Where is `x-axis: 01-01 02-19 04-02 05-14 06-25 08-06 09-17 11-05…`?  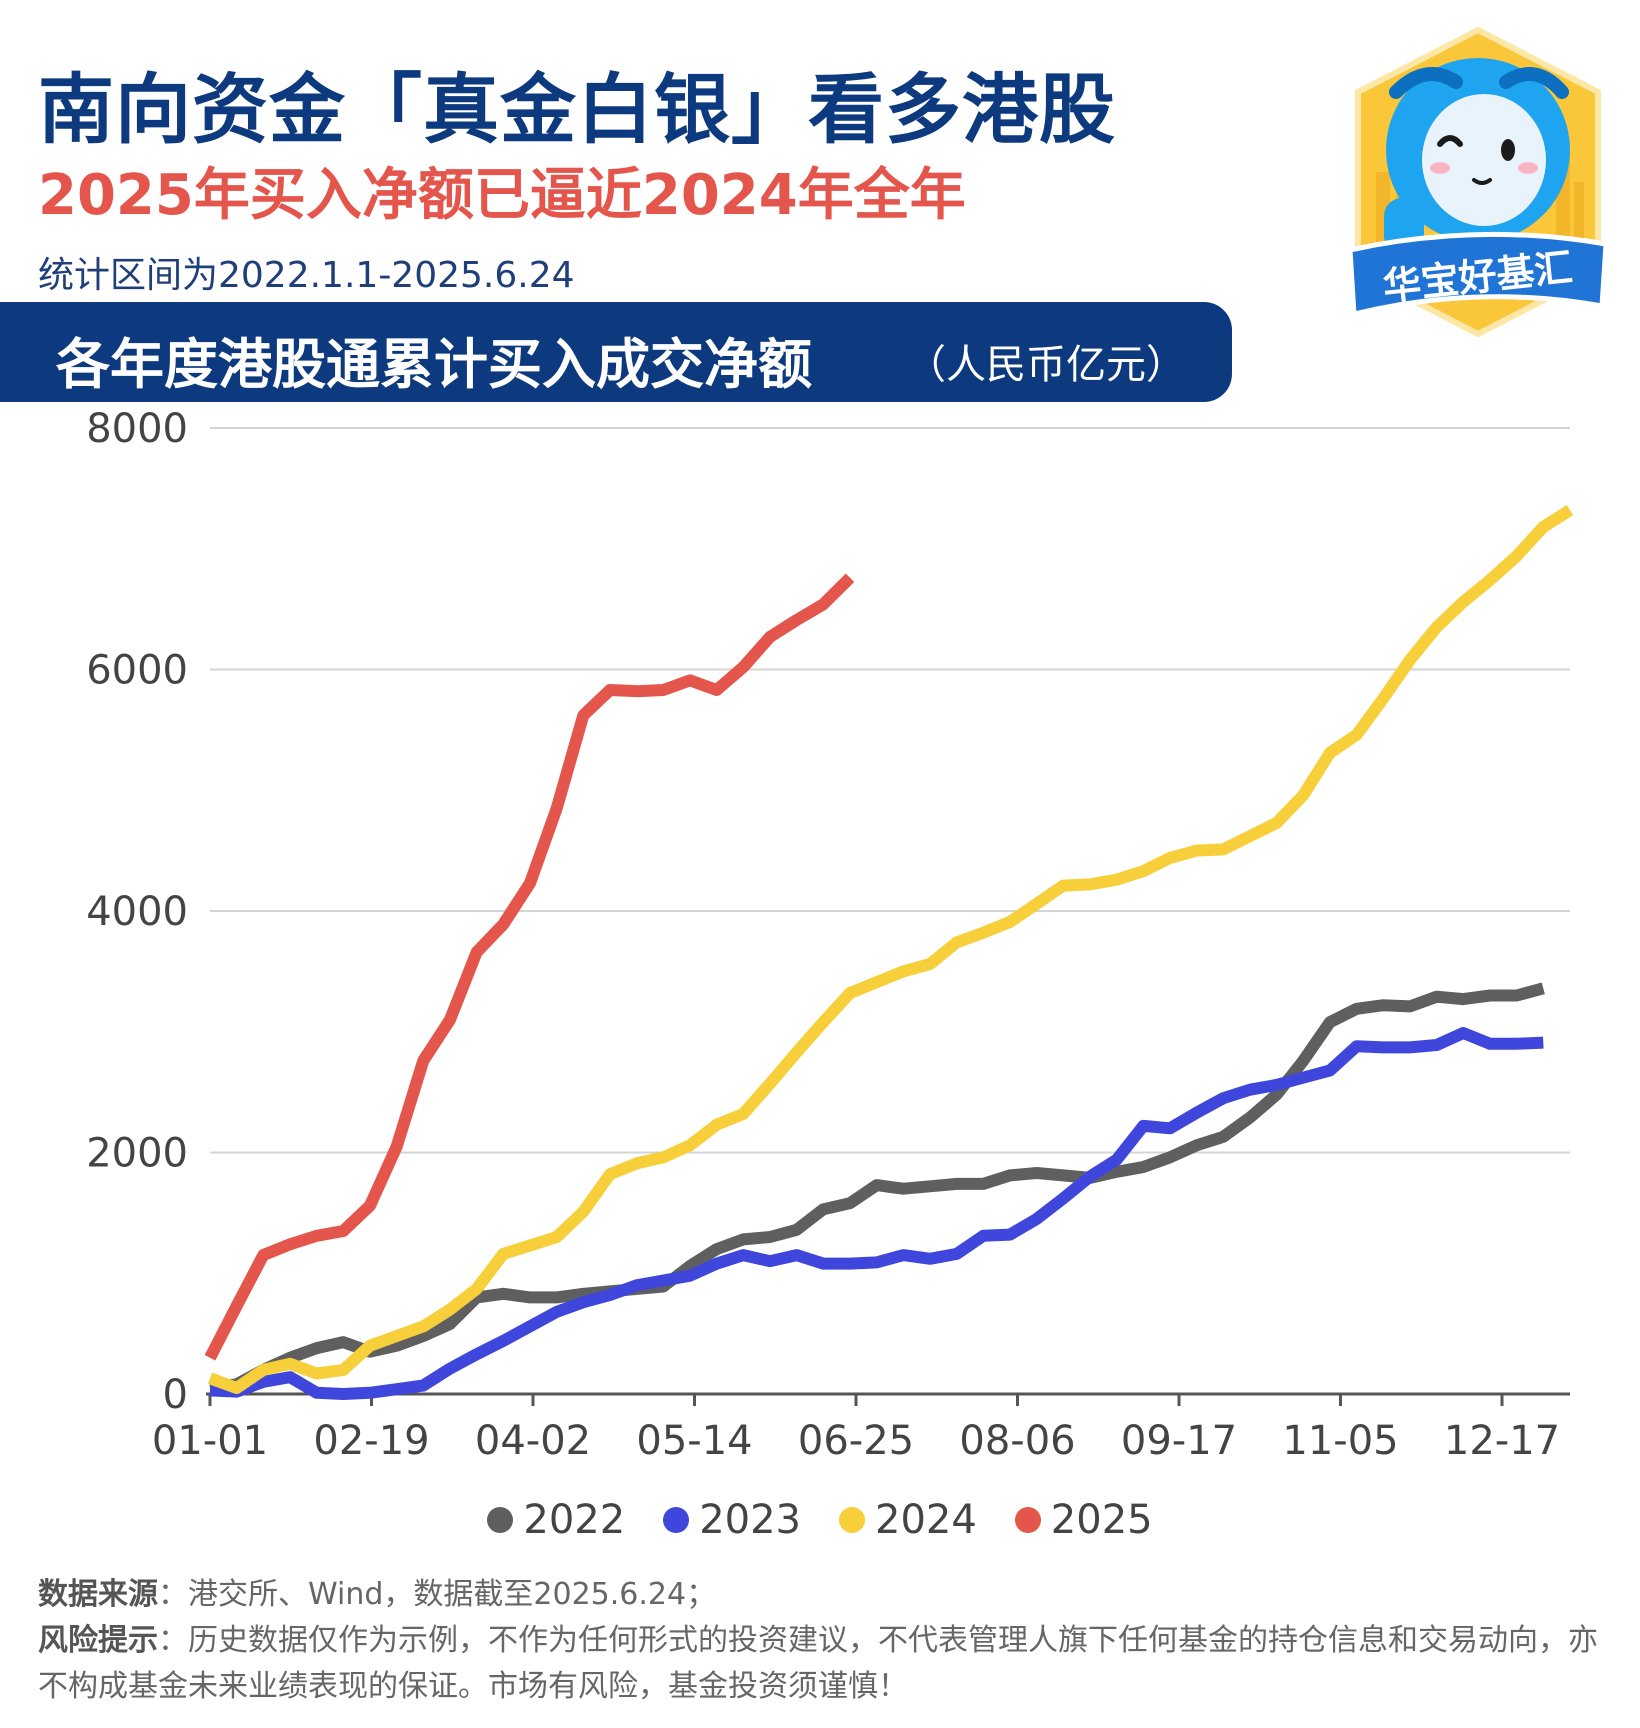 x-axis: 01-01 02-19 04-02 05-14 06-25 08-06 09-17 11-05… is located at coordinates (861, 1428).